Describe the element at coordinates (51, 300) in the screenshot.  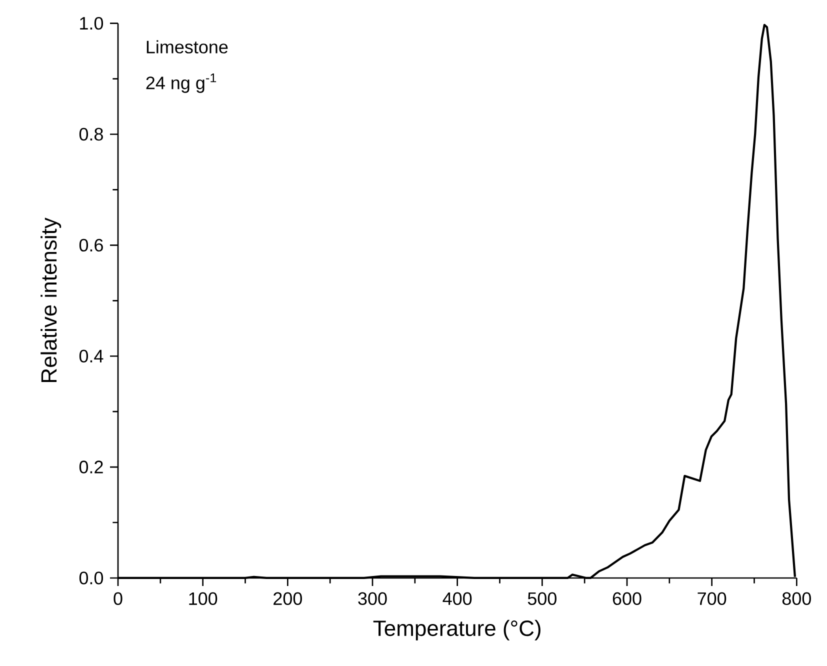
I see `y-axis-title: Relative intensity` at that location.